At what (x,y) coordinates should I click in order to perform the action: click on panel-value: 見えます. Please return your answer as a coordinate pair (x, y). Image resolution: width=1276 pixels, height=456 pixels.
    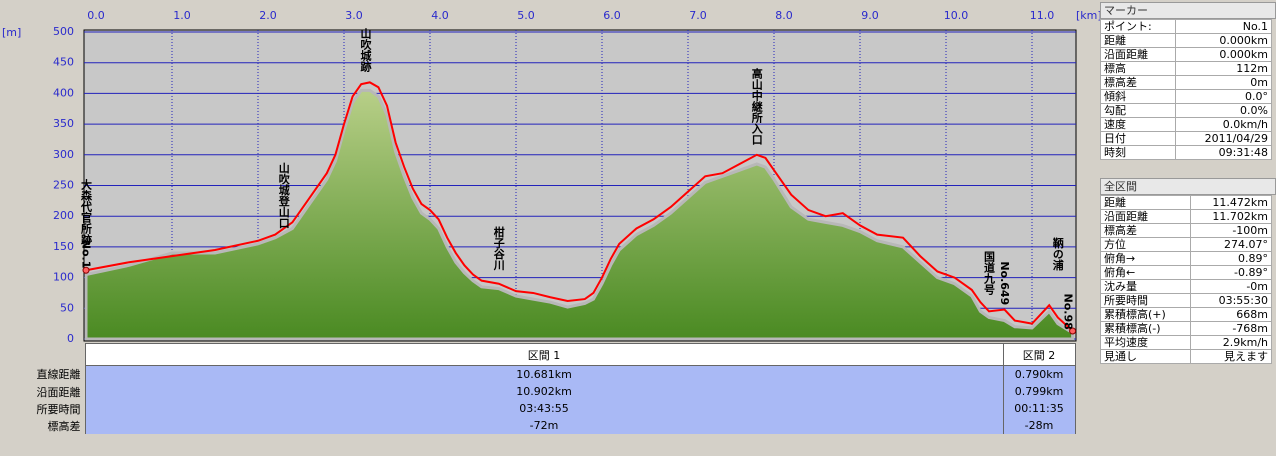
    Looking at the image, I should click on (1231, 356).